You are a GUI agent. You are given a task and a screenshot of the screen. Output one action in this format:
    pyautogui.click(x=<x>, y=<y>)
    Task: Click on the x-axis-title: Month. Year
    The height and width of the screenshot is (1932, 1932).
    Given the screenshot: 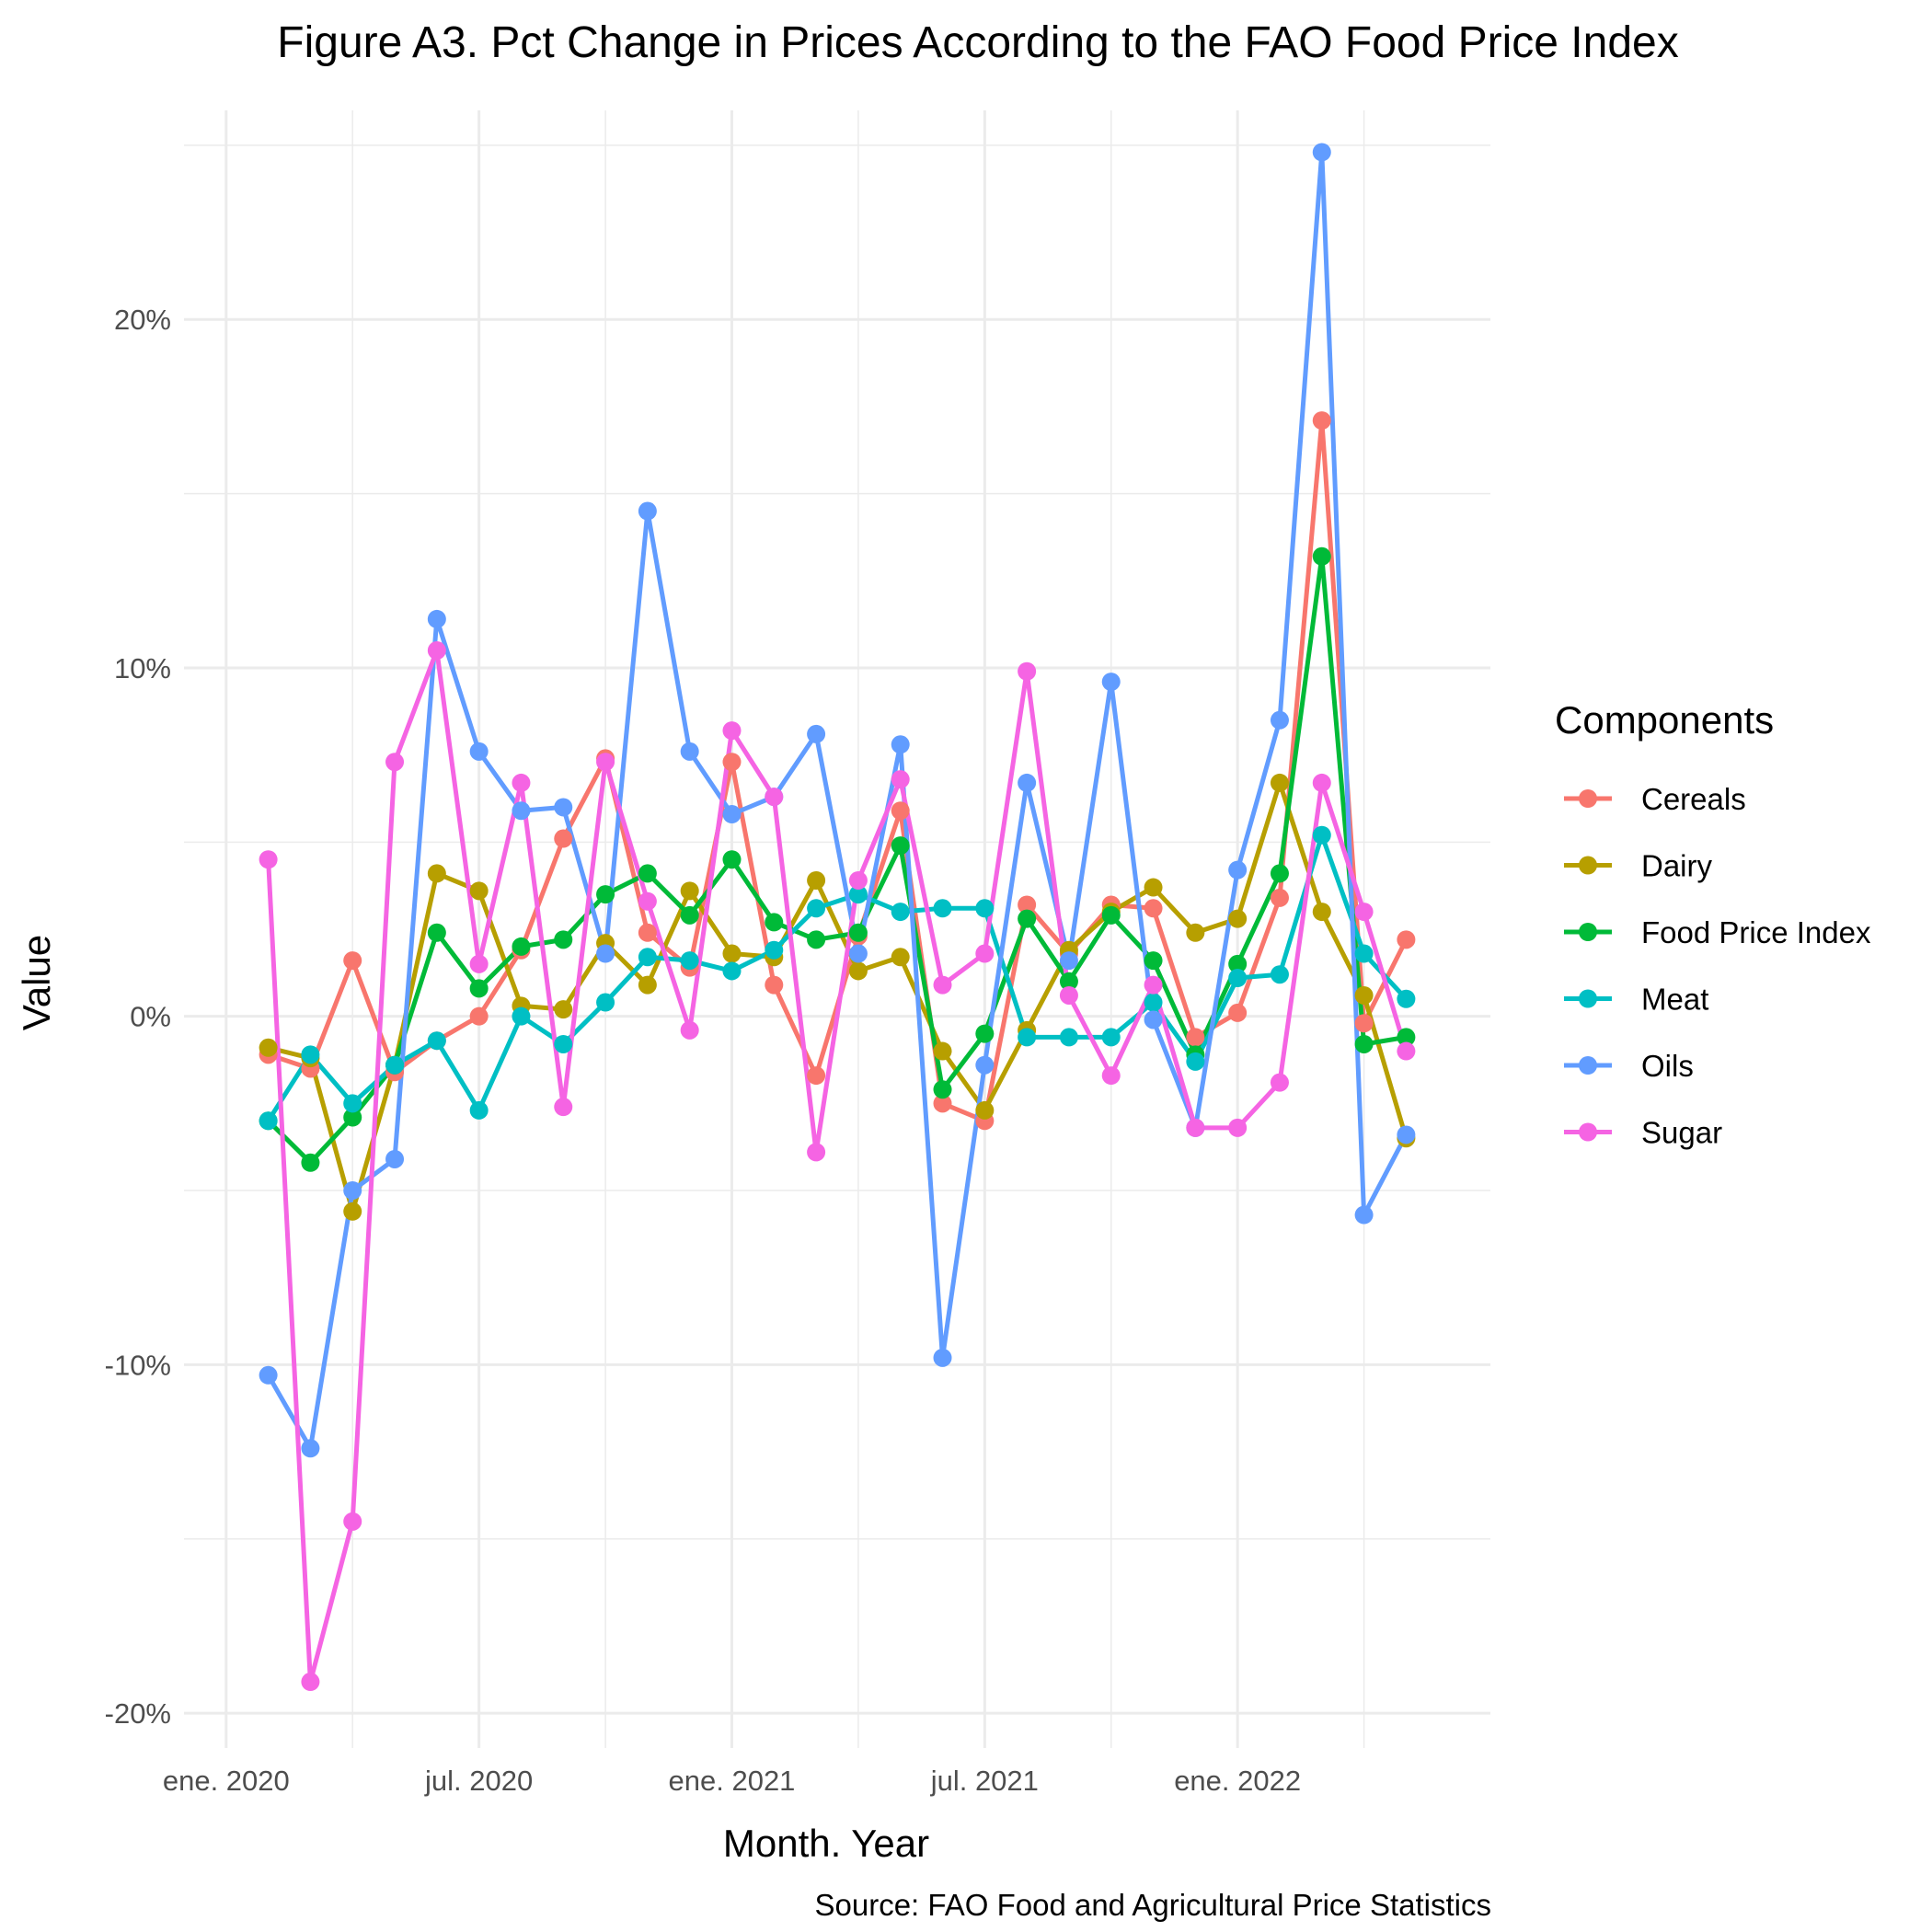 What is the action you would take?
    pyautogui.click(x=826, y=1843)
    